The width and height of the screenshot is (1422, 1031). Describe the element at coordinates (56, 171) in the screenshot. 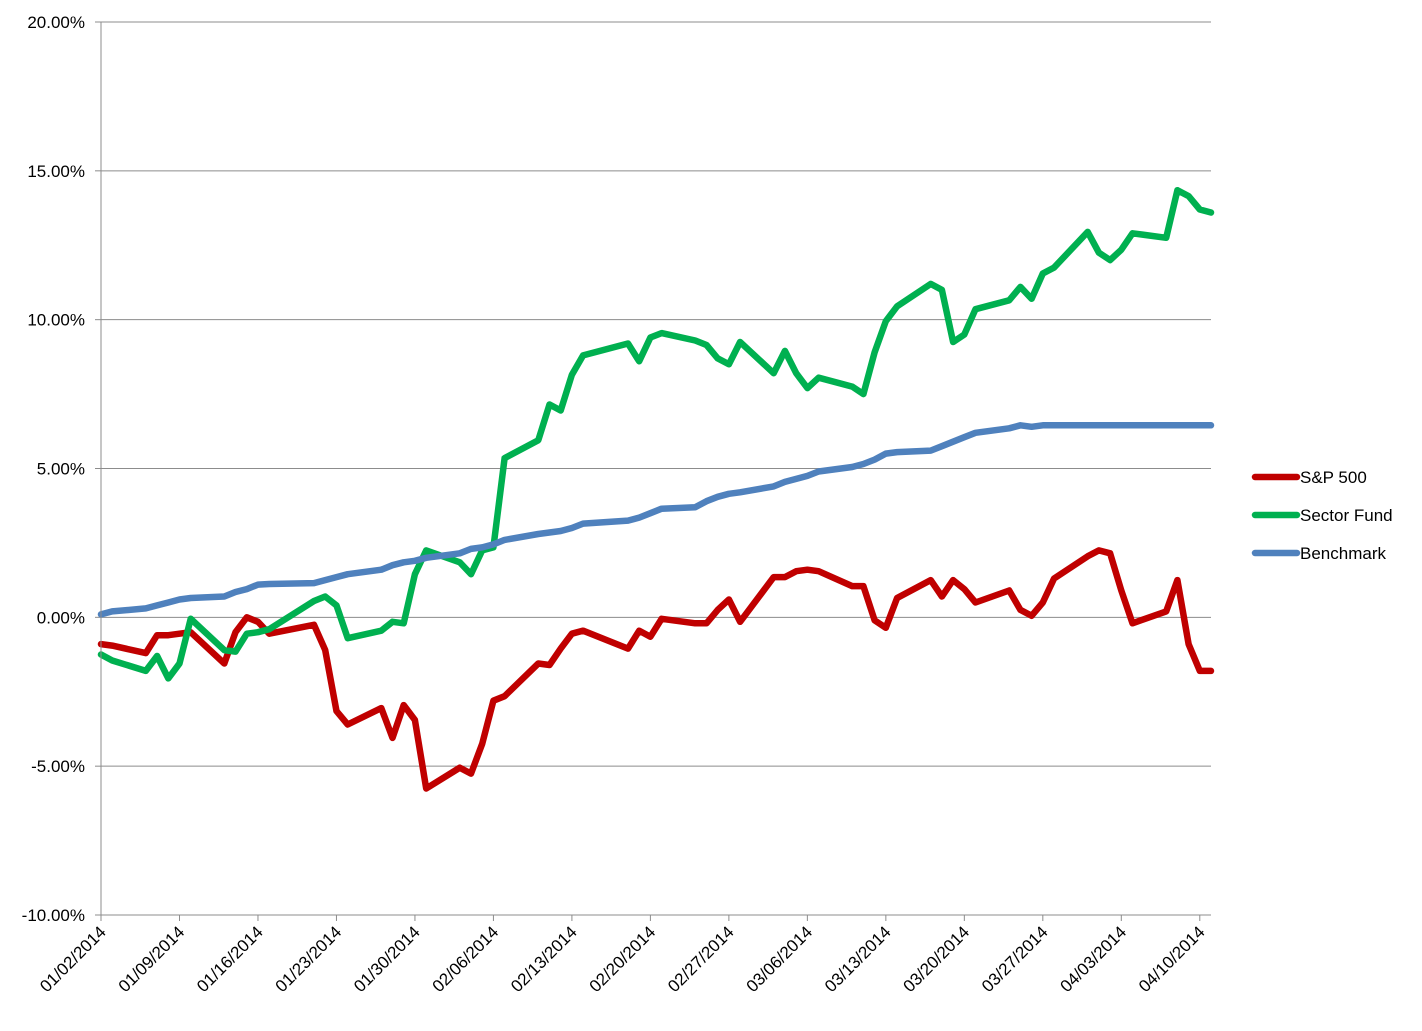

I see `y-tick-label: 15.00%` at that location.